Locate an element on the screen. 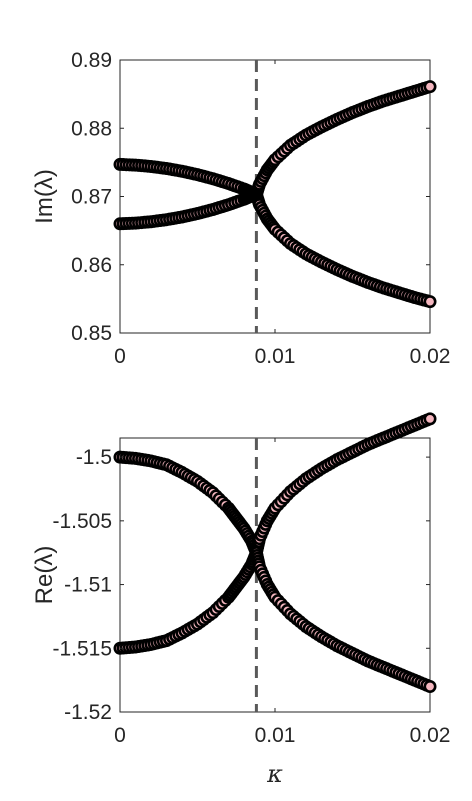 Image resolution: width=472 pixels, height=801 pixels. y-tick-label: -1.51 is located at coordinates (88, 585).